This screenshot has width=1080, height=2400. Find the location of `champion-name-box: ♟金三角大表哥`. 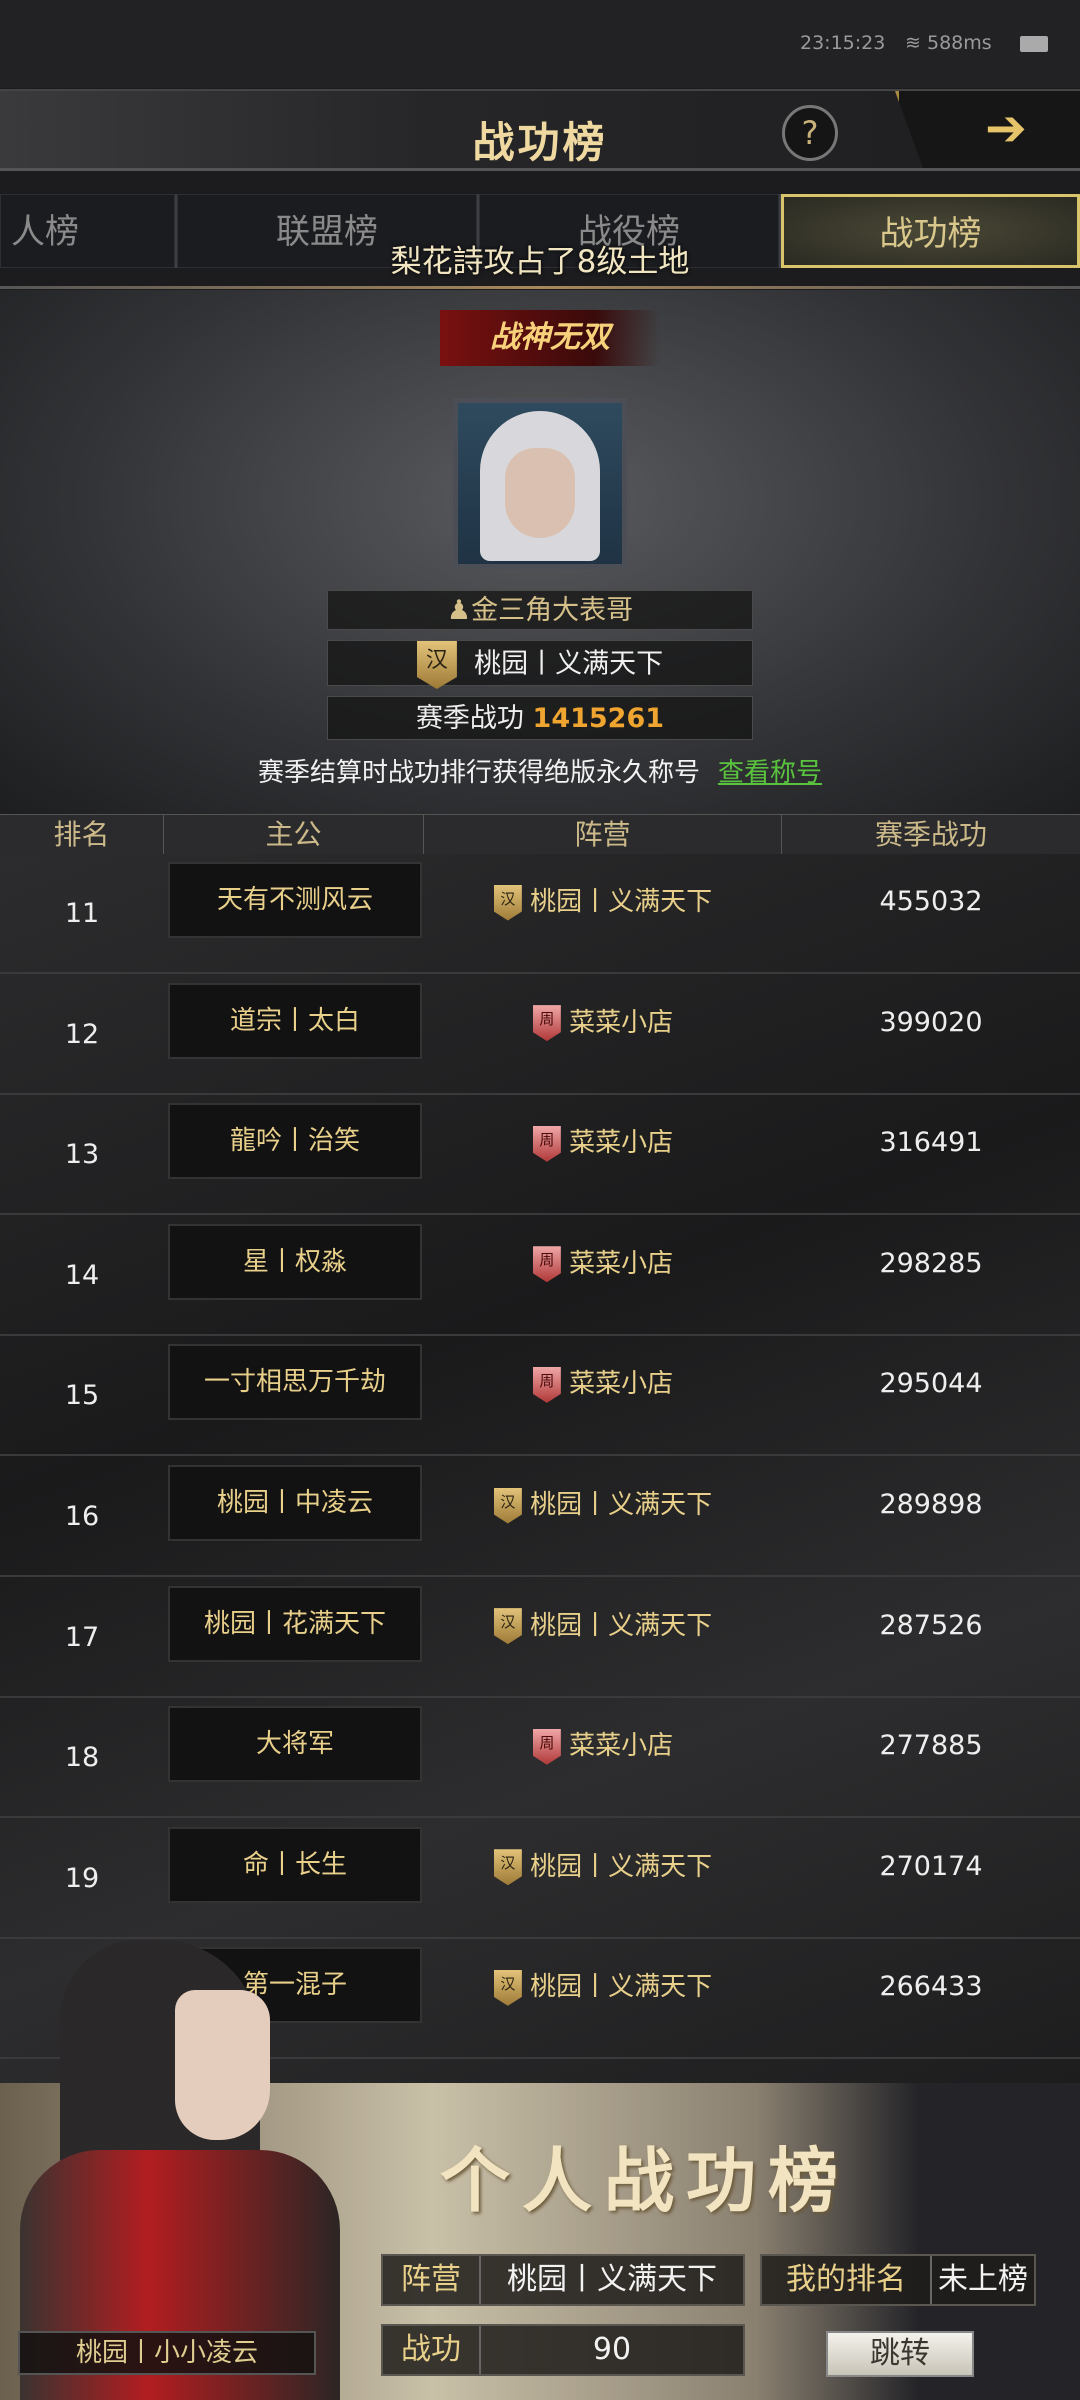

champion-name-box: ♟金三角大表哥 is located at coordinates (540, 610).